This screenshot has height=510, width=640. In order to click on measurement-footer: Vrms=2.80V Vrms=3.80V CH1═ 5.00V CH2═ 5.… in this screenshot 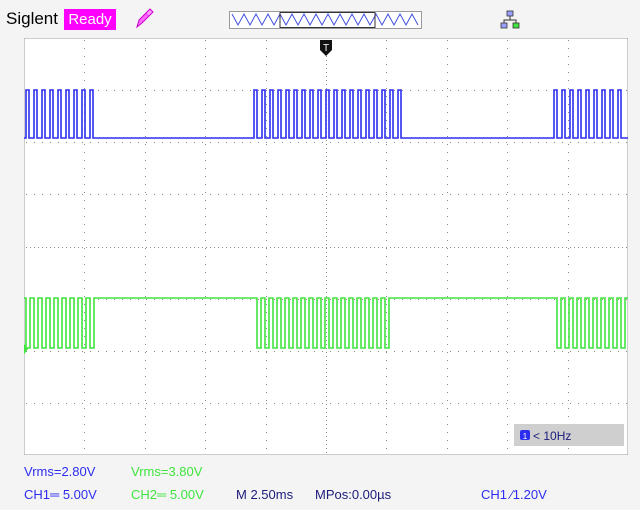, I will do `click(320, 484)`.